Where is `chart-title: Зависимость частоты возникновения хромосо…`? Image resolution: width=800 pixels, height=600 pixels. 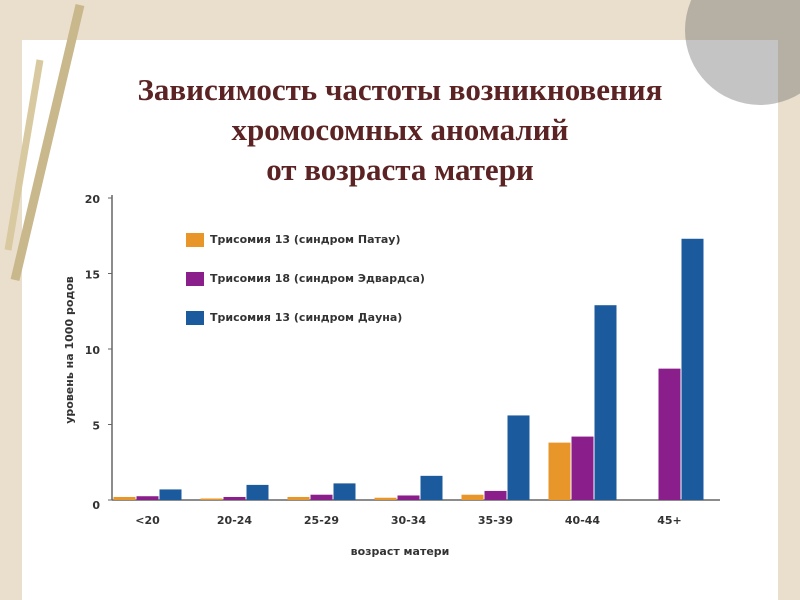
chart-title: Зависимость частоты возникновения хромосо… is located at coordinates (400, 129).